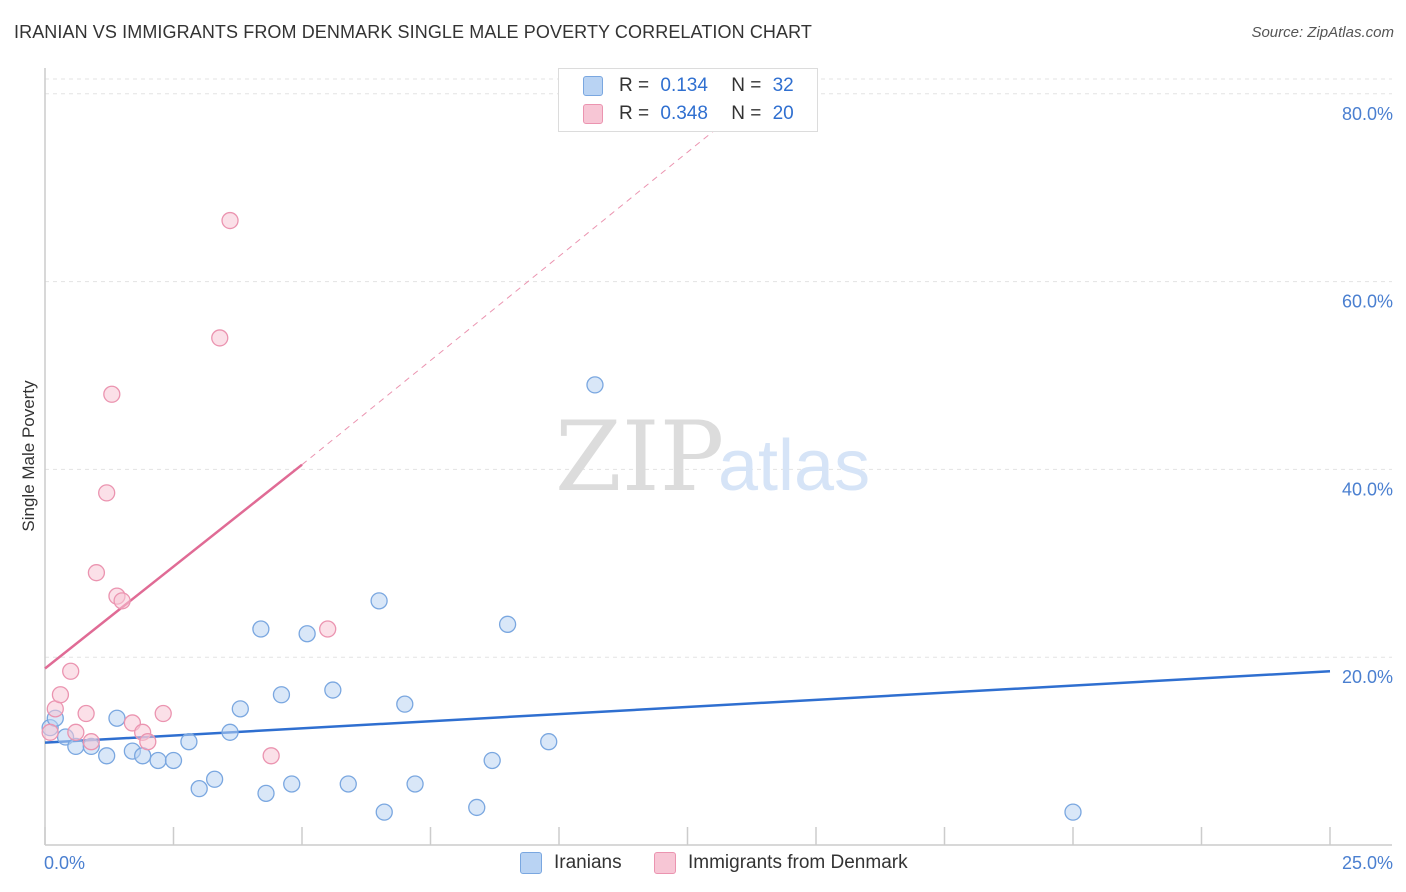 The image size is (1406, 892). What do you see at coordinates (1322, 32) in the screenshot?
I see `source-label: Source: ZipAtlas.com` at bounding box center [1322, 32].